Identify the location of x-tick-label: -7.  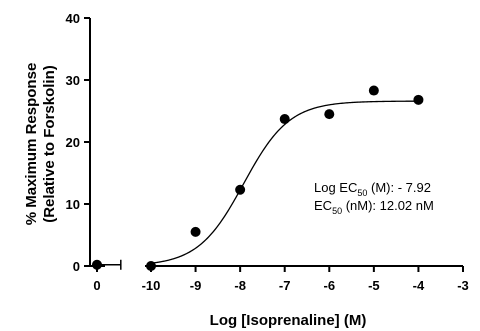
(285, 285).